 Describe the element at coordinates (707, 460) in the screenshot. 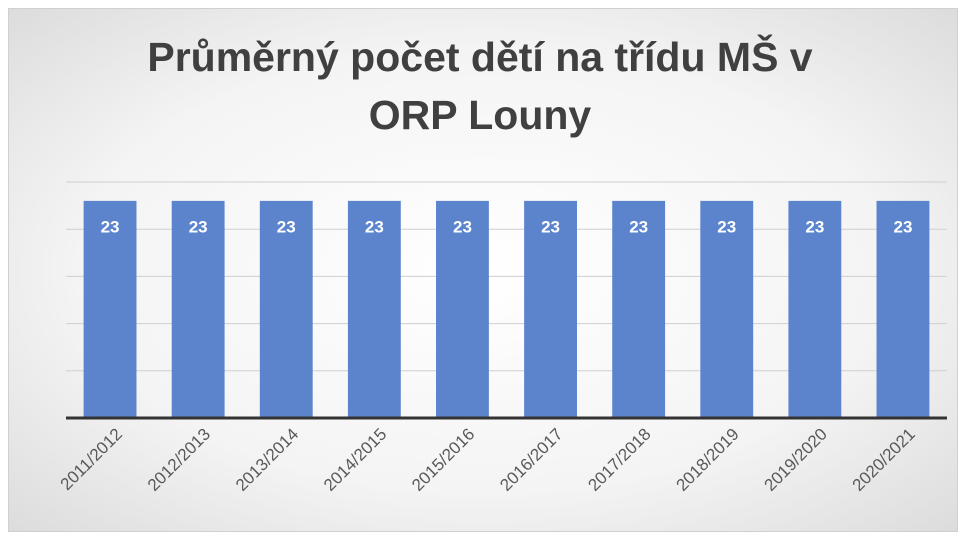

I see `x-tick-label: 2018/2019` at that location.